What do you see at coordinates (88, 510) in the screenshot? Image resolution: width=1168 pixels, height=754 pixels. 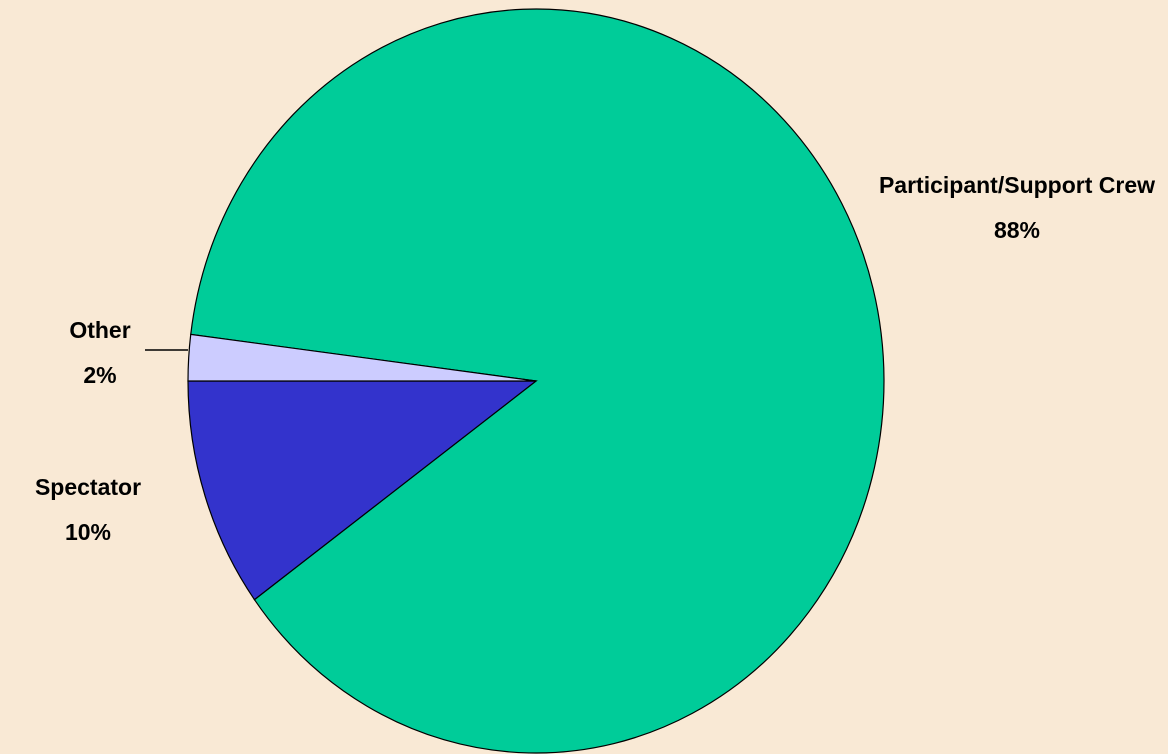 I see `slice-label: Spectator 10%` at bounding box center [88, 510].